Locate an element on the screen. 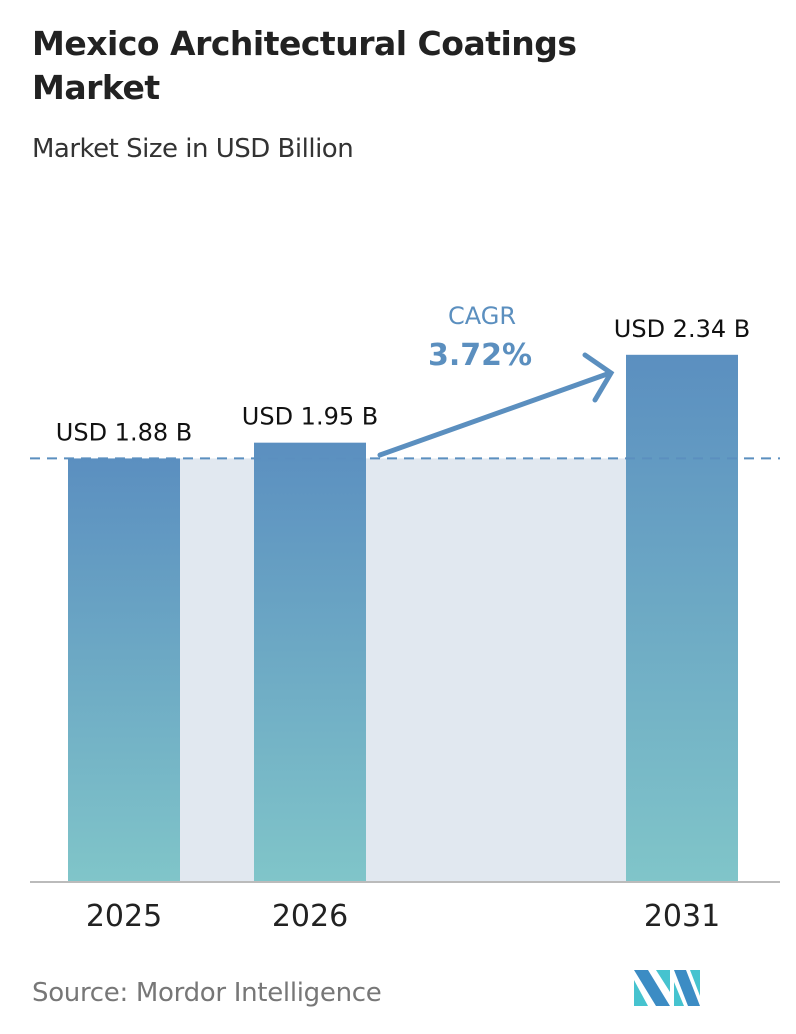  bar-2026 is located at coordinates (310, 662).